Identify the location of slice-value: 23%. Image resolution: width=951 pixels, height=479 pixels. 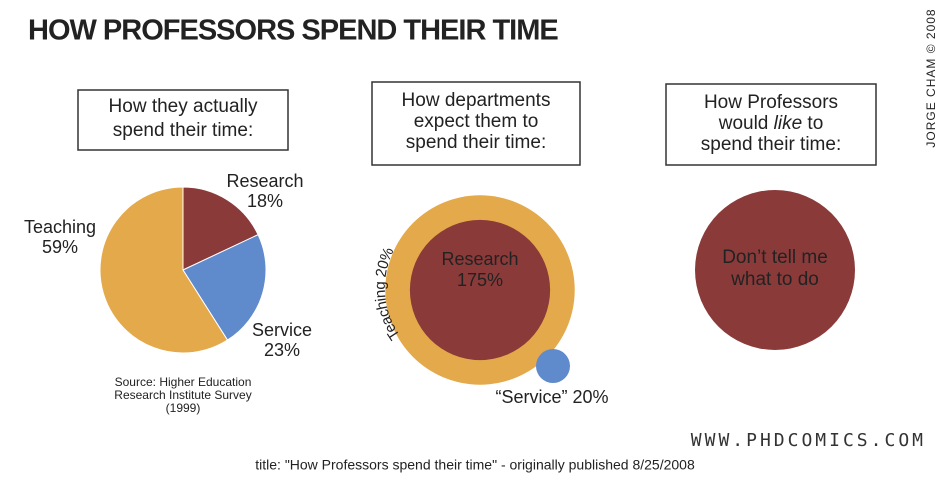
(282, 350).